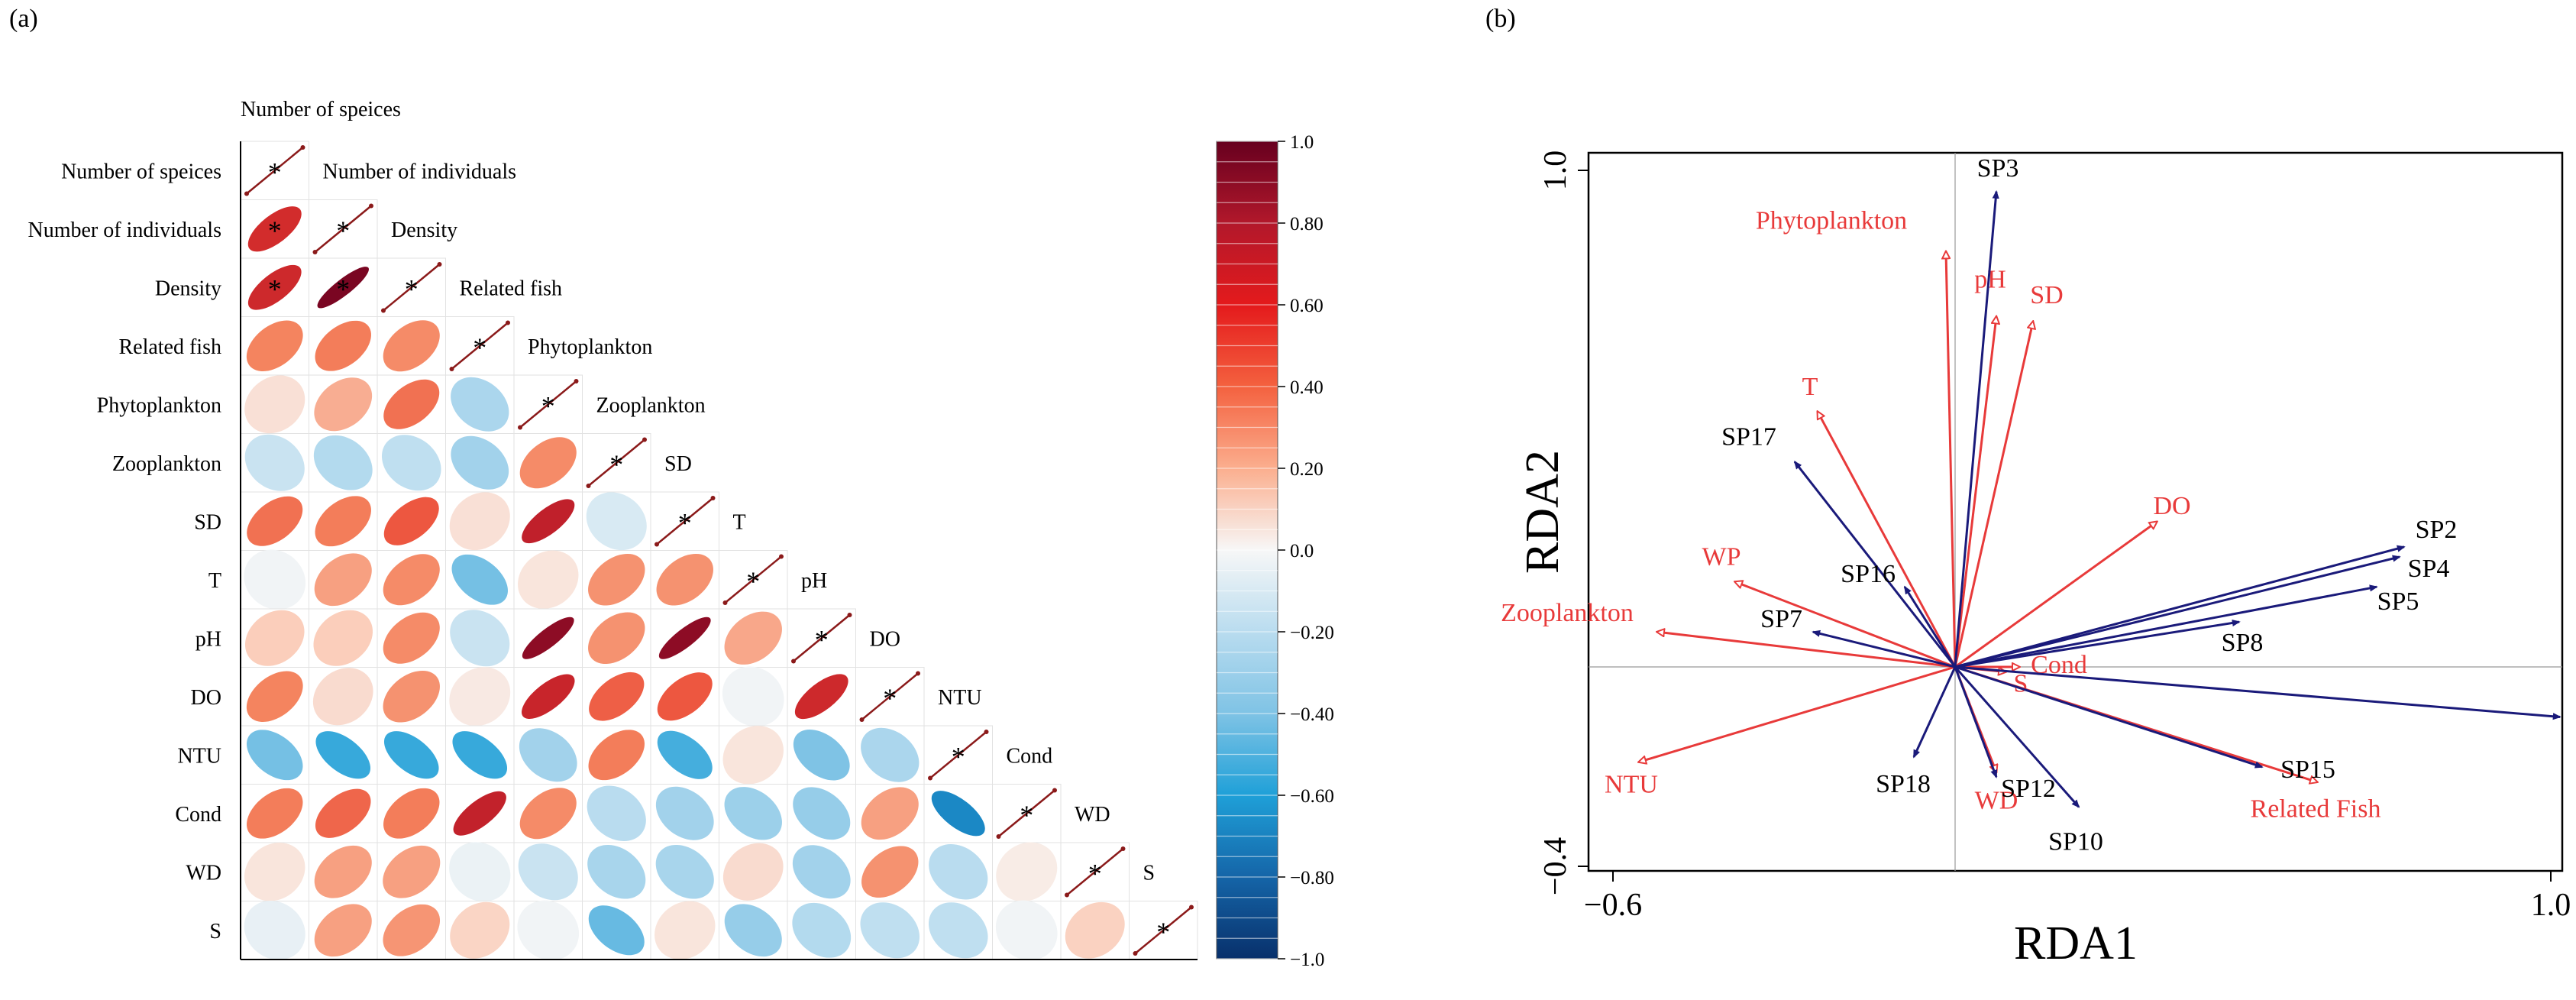 The image size is (2576, 1000). I want to click on species-vector-label: SP2, so click(2437, 530).